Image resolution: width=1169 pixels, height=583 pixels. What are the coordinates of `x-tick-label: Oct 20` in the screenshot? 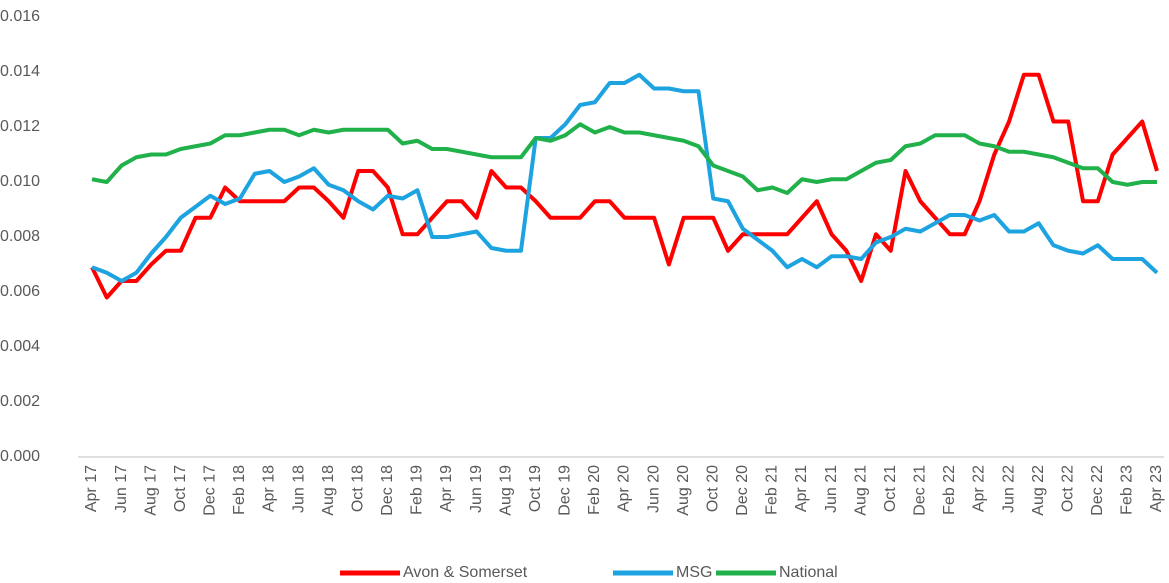 It's located at (712, 488).